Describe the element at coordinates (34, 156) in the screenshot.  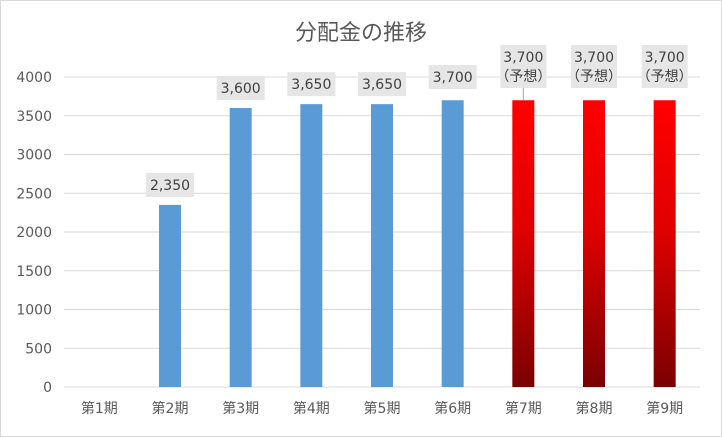
I see `y-tick-label: 3000` at that location.